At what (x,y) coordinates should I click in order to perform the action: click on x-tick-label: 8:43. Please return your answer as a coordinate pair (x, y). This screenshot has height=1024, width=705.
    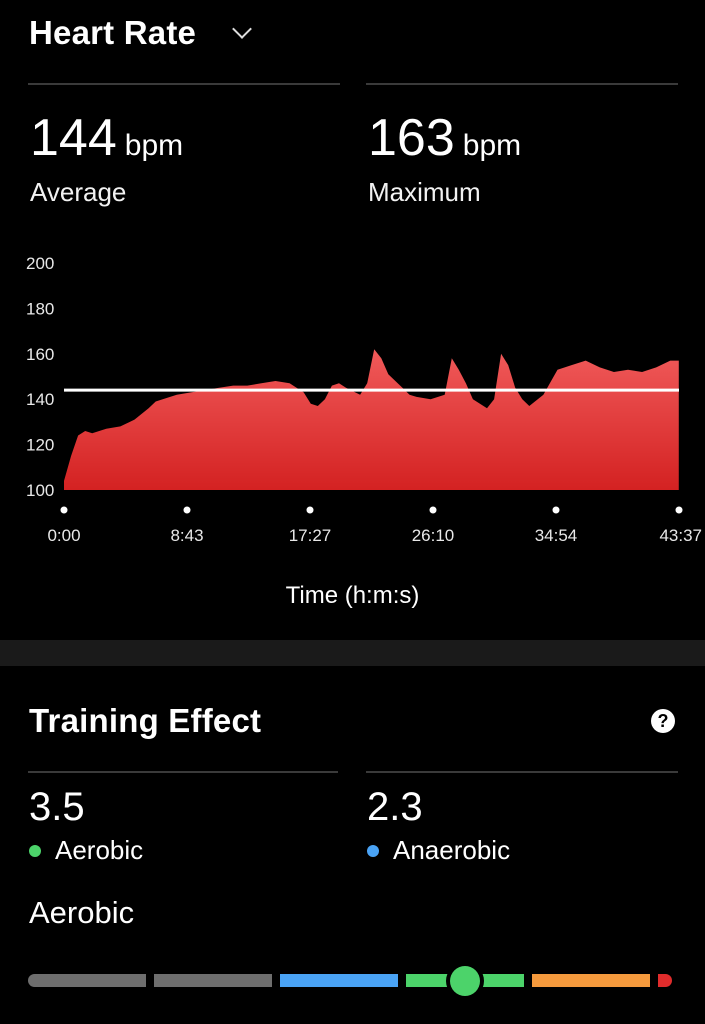
    Looking at the image, I should click on (186, 535).